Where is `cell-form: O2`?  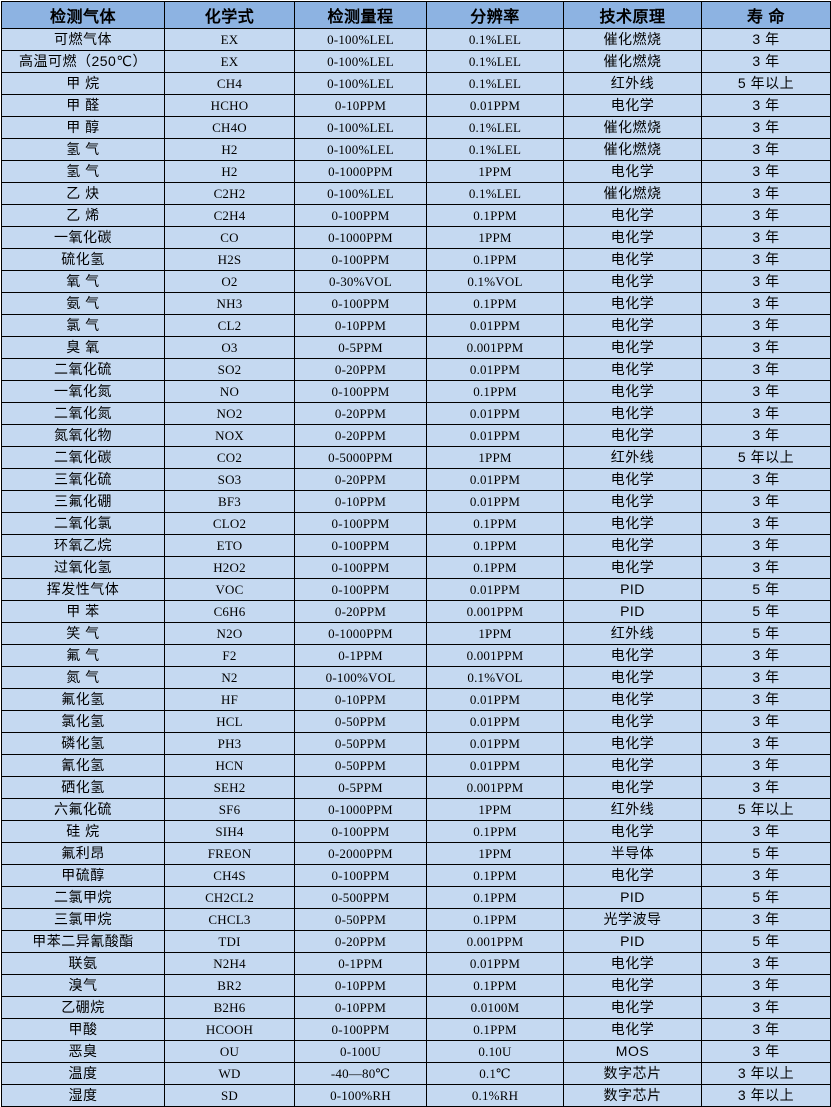 cell-form: O2 is located at coordinates (229, 281).